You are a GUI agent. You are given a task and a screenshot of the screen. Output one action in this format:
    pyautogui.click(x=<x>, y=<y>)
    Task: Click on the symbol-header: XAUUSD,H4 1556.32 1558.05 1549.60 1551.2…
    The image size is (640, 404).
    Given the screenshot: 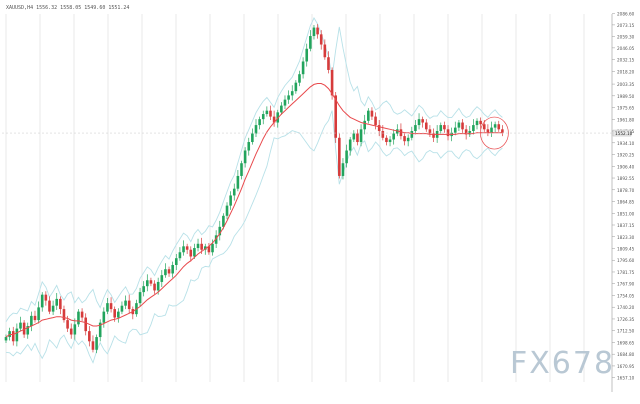 What is the action you would take?
    pyautogui.click(x=68, y=8)
    